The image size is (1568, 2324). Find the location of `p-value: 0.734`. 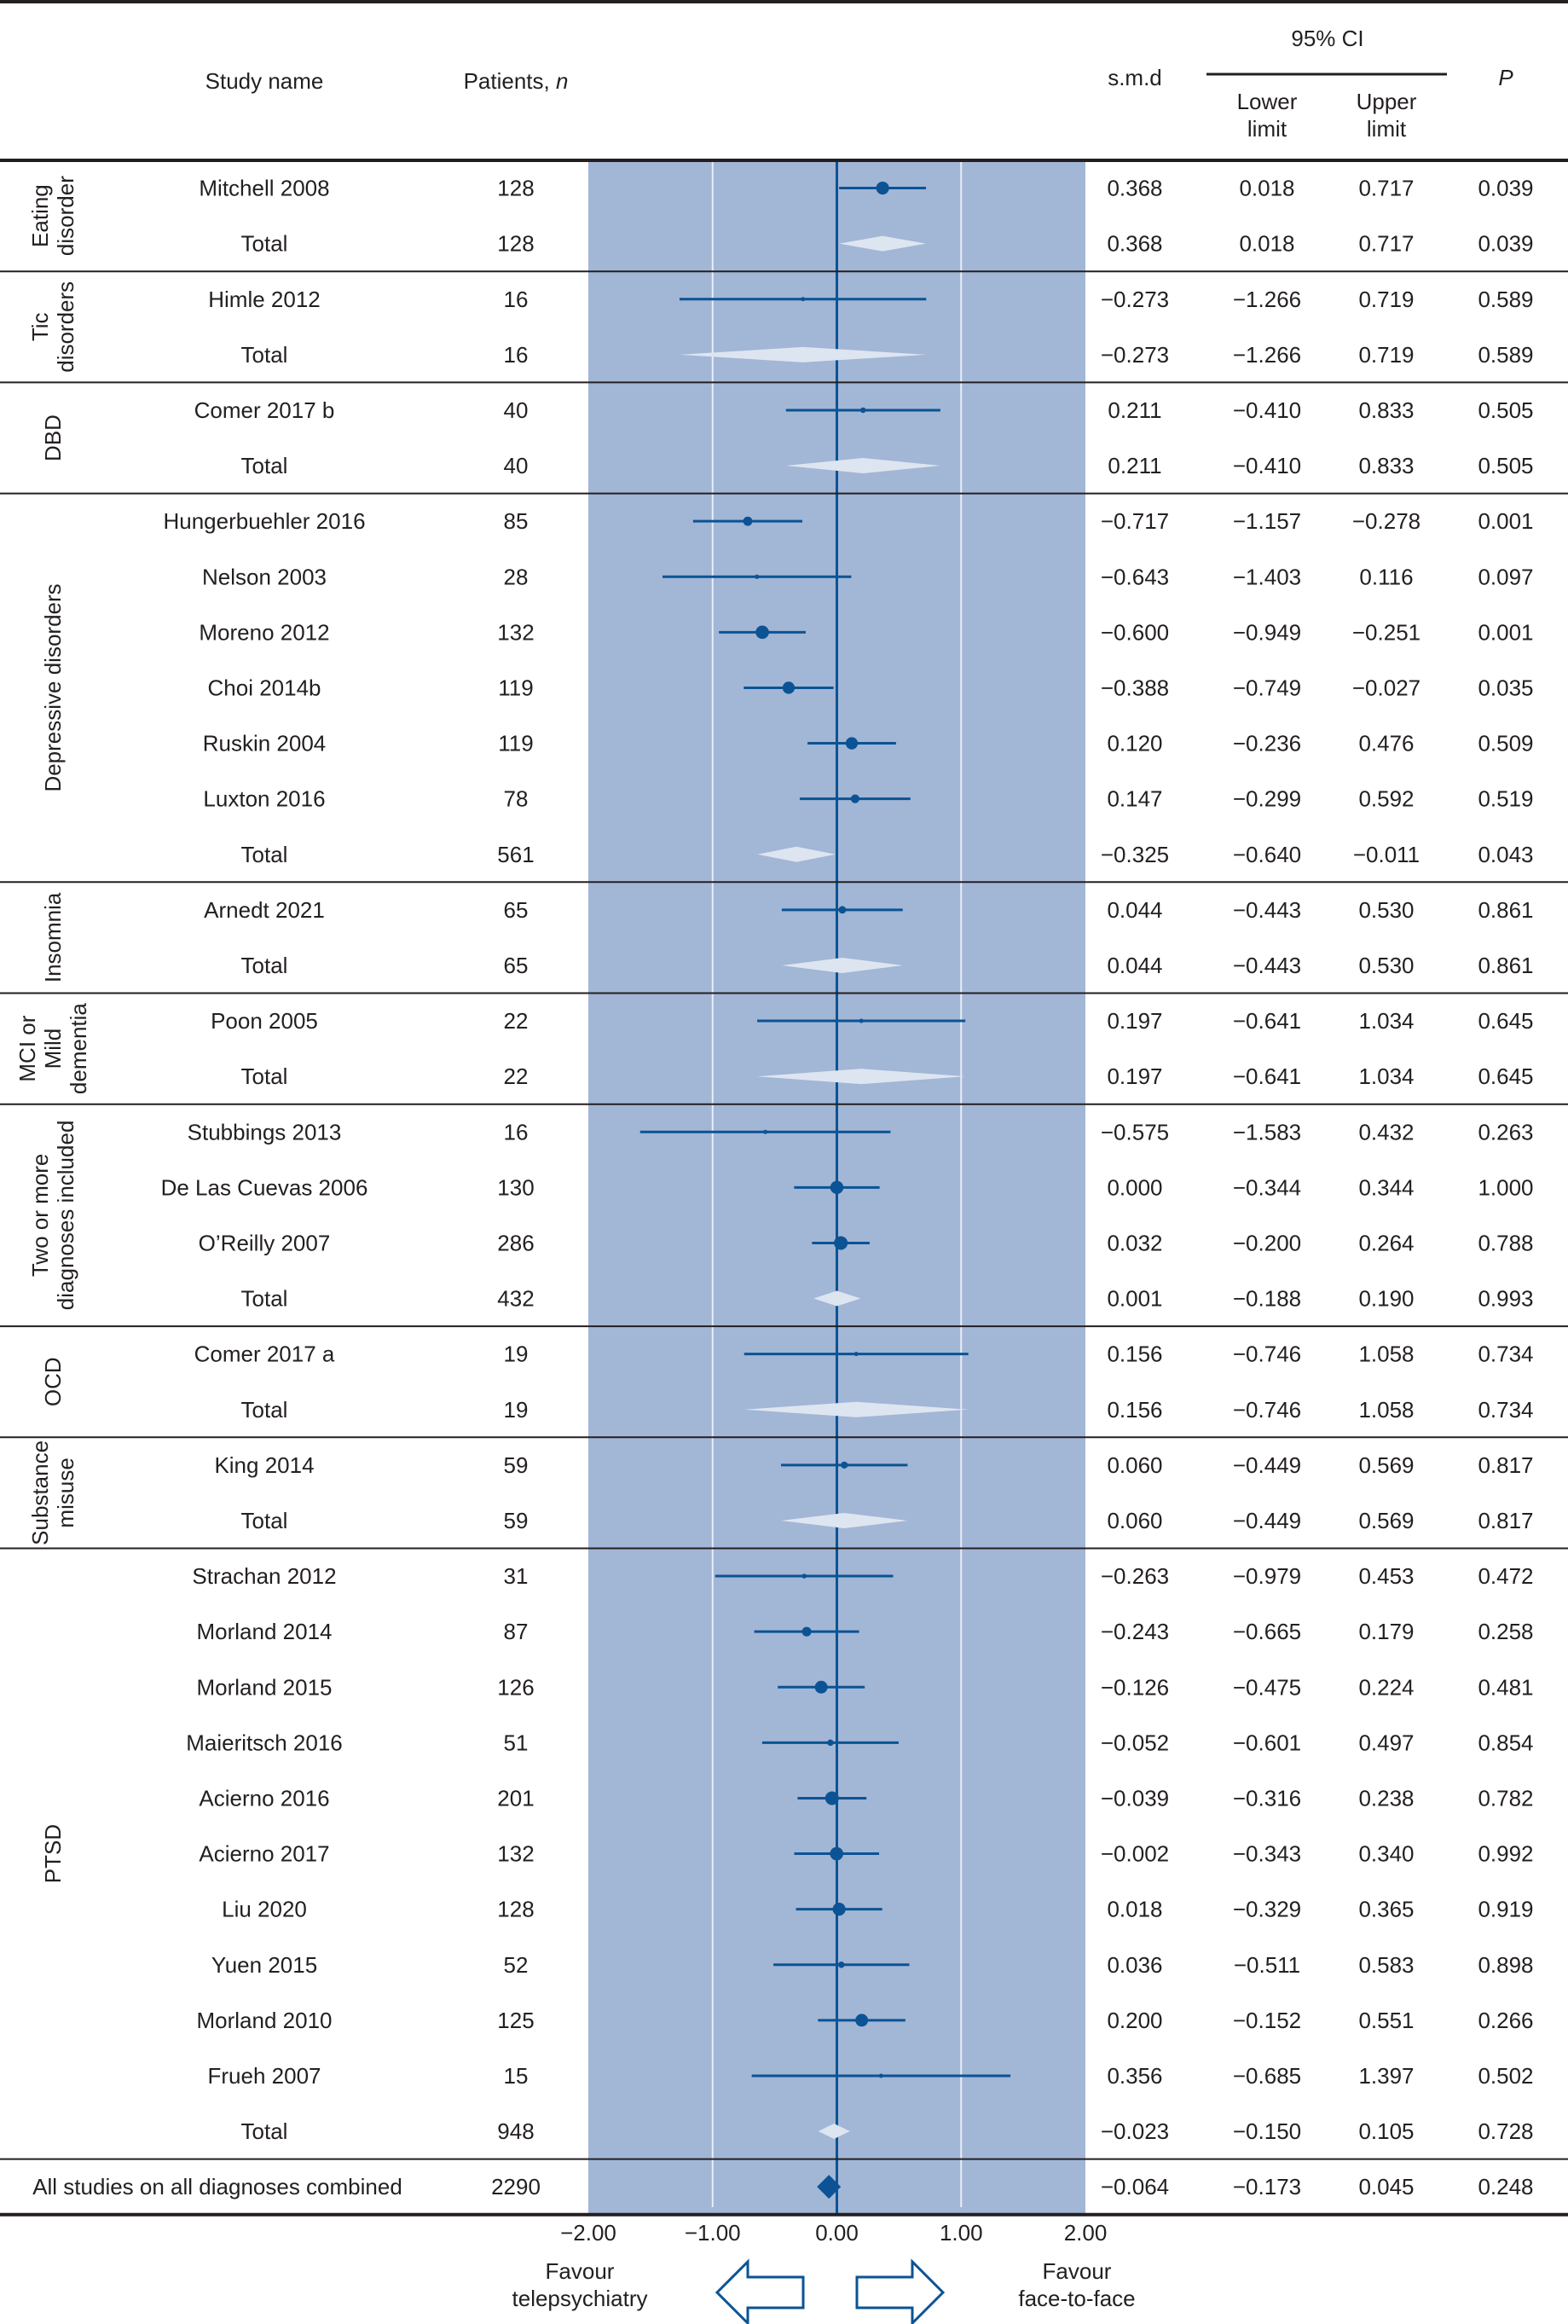

p-value: 0.734 is located at coordinates (1505, 1410).